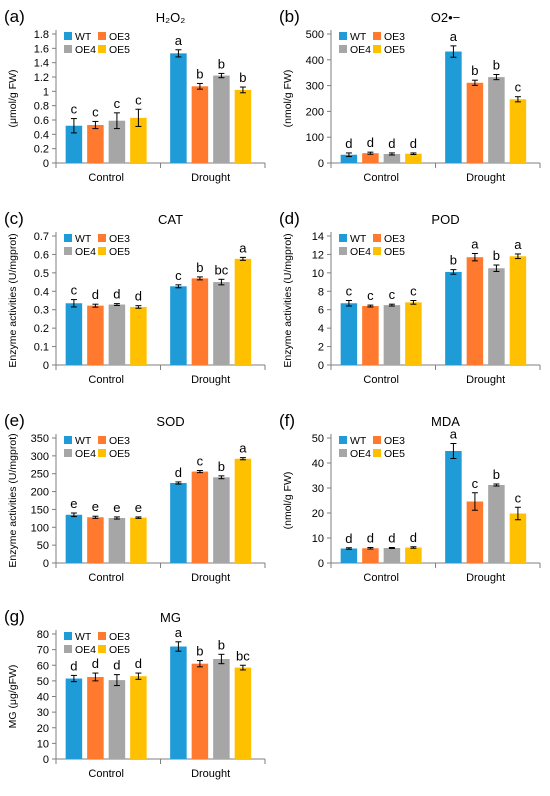  What do you see at coordinates (14, 218) in the screenshot?
I see `panel-label: (c)` at bounding box center [14, 218].